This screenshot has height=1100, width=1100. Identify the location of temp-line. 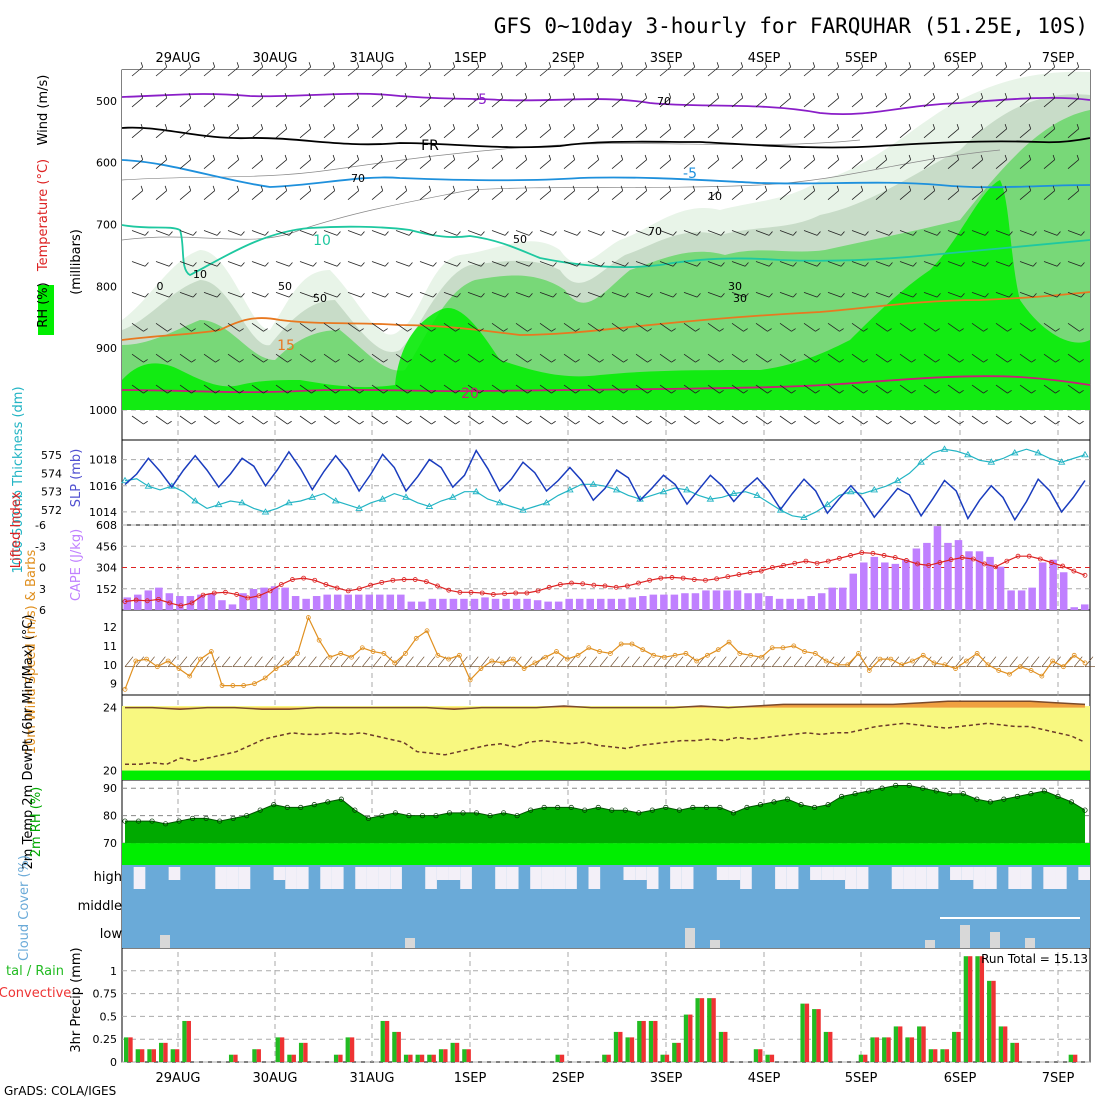
(605, 705).